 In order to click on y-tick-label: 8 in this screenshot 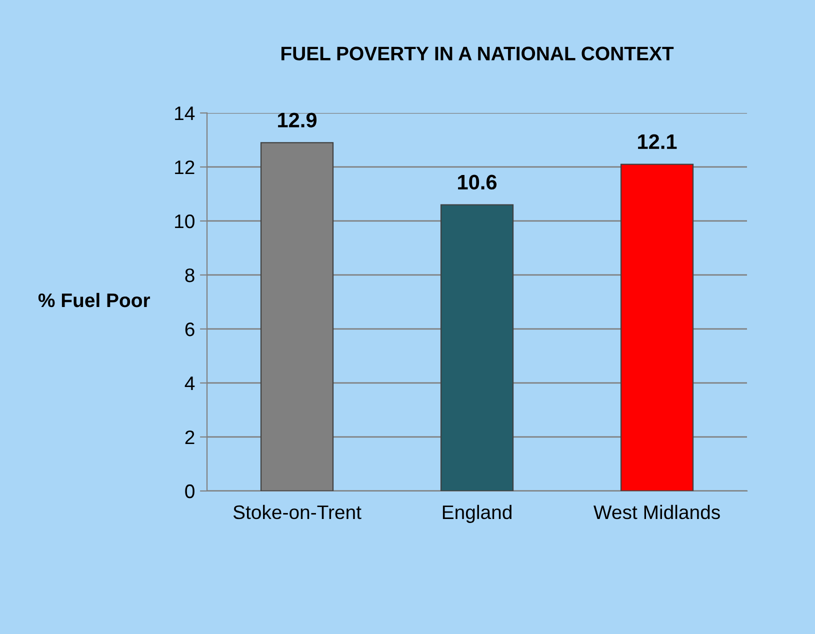, I will do `click(189, 275)`.